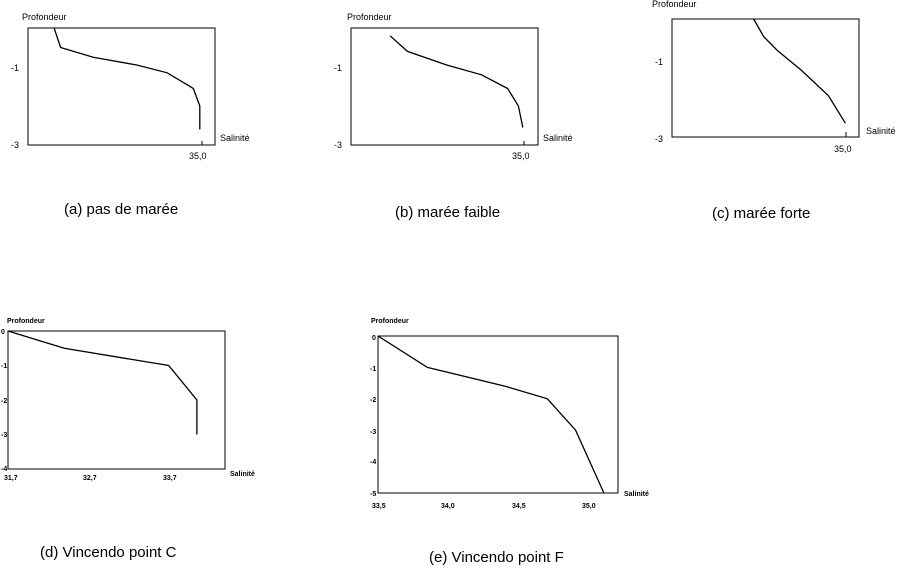 The image size is (909, 572). I want to click on panel-e-ylabel: Profondeur, so click(390, 321).